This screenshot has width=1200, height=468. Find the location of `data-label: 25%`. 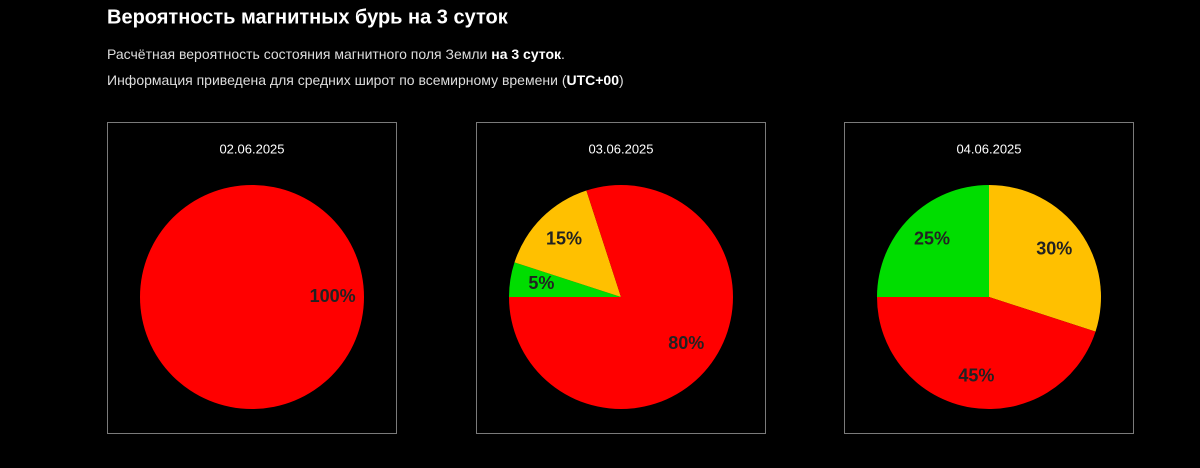

data-label: 25% is located at coordinates (932, 239).